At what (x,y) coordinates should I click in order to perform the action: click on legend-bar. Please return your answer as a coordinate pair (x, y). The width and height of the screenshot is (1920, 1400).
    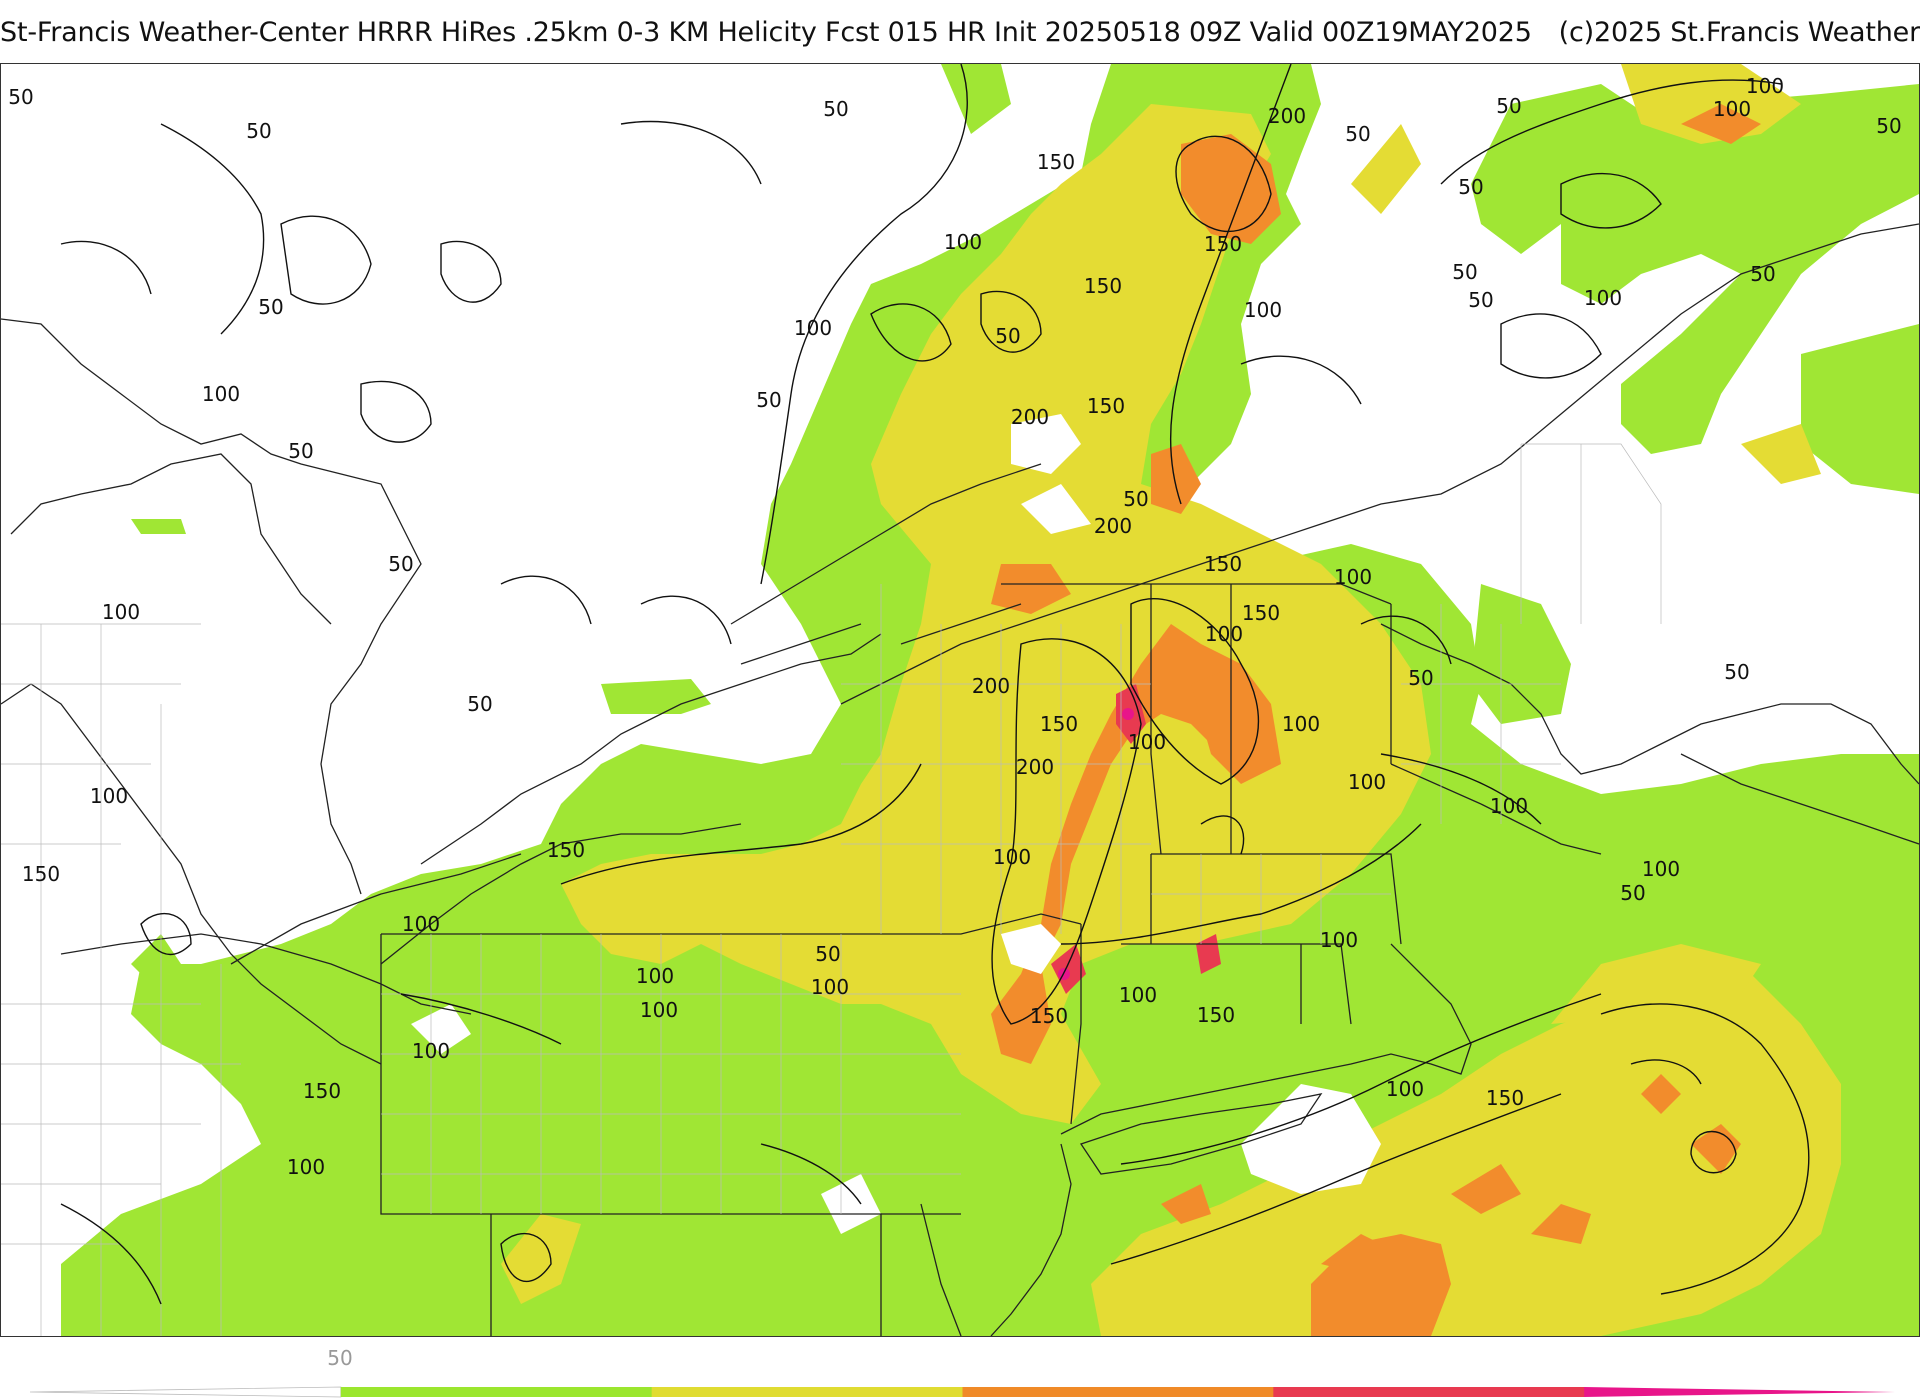
    Looking at the image, I should click on (962, 1392).